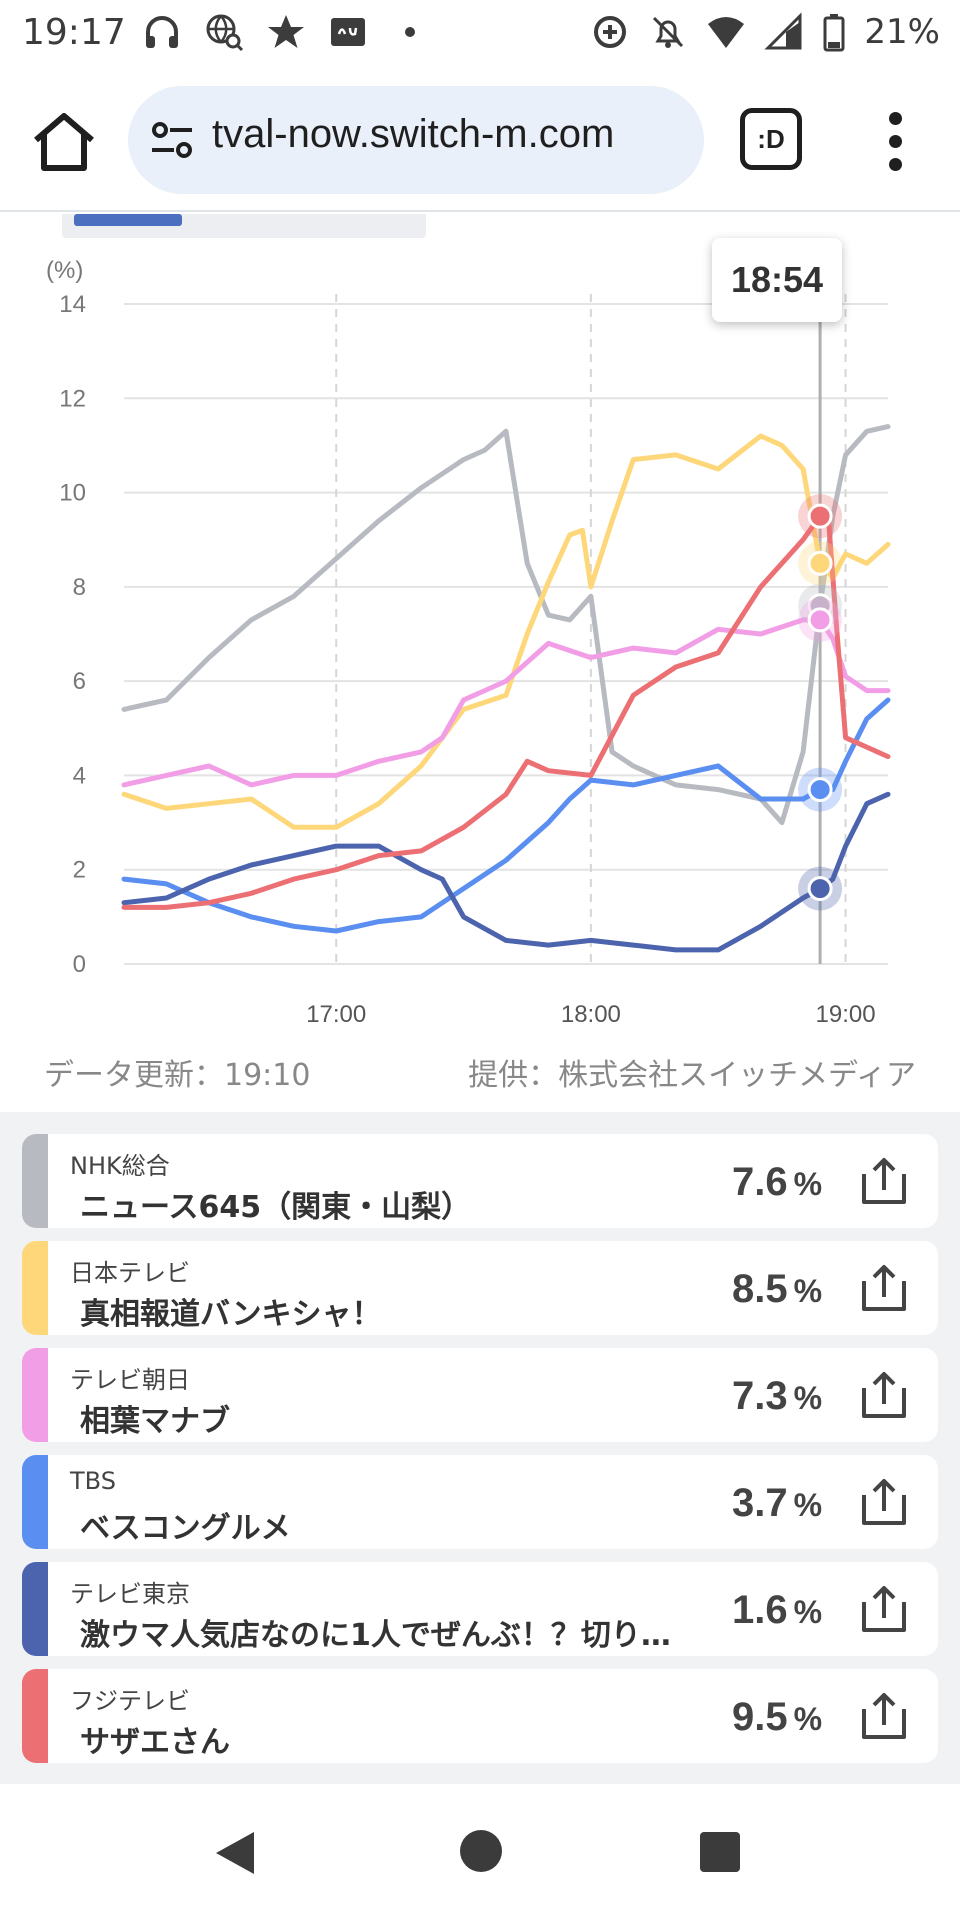  Describe the element at coordinates (760, 1396) in the screenshot. I see `rating-value: 7.3` at that location.